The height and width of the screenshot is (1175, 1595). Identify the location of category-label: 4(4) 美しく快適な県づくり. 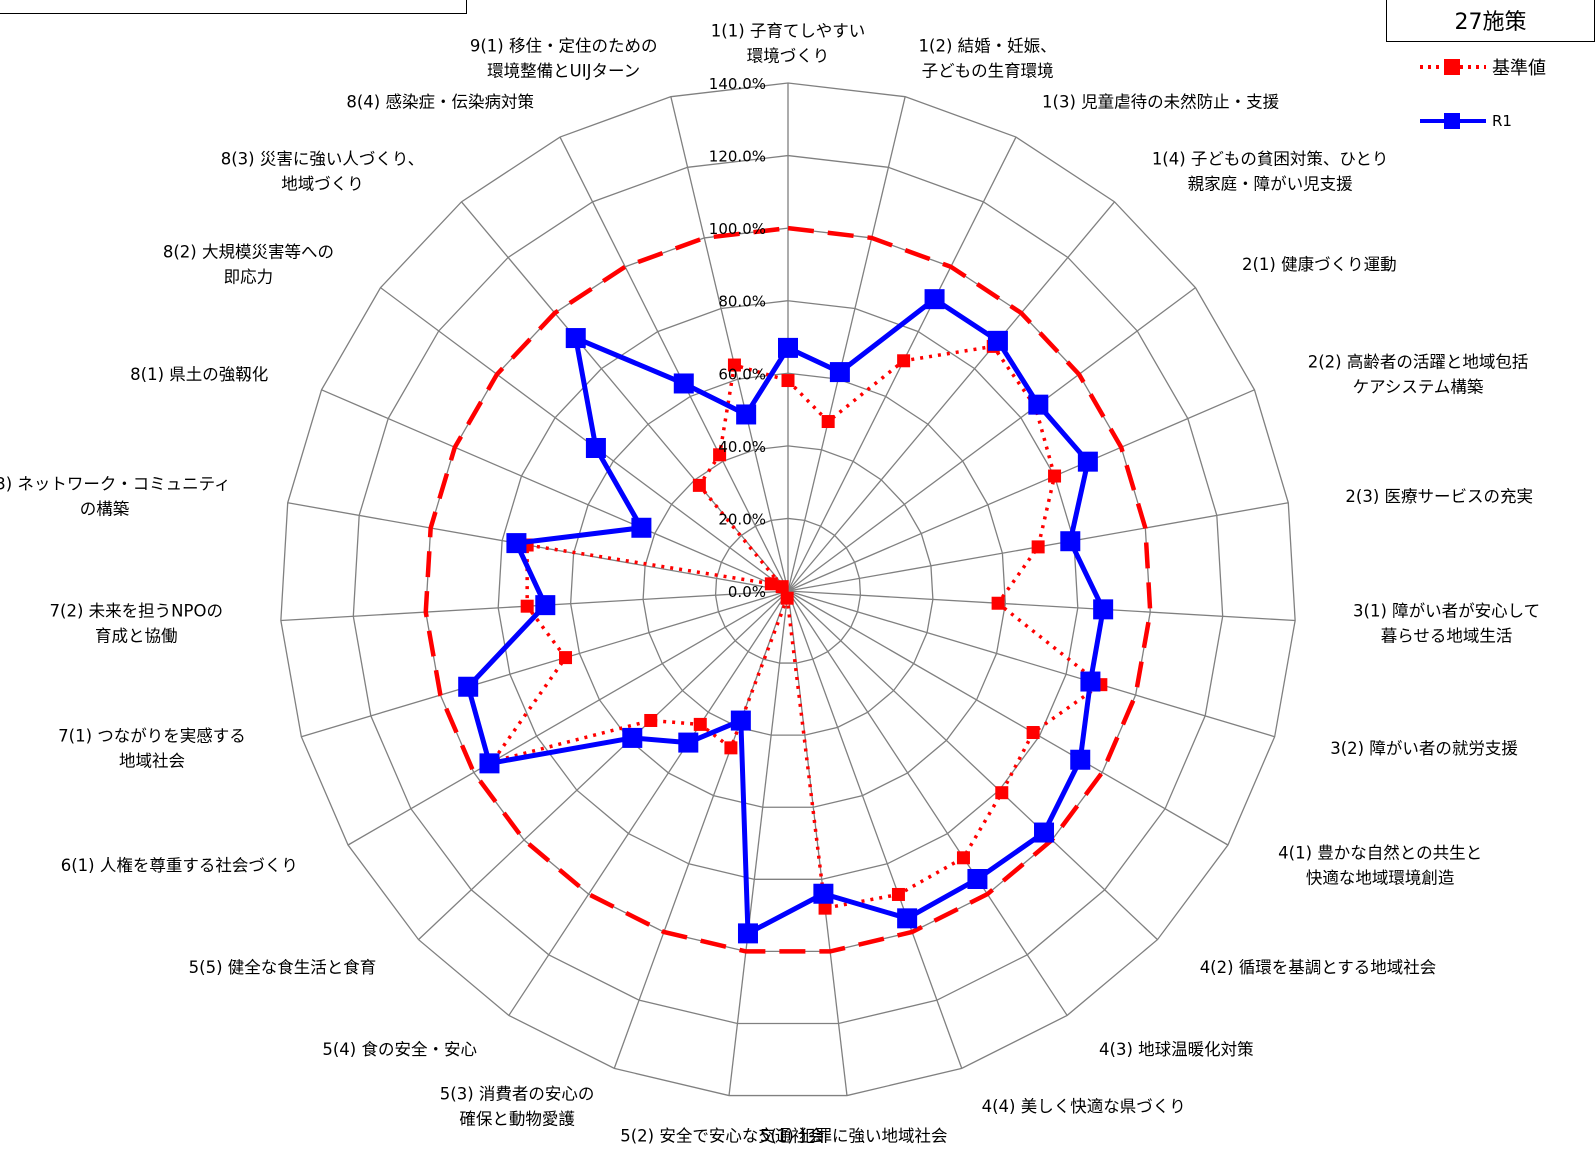
(1084, 1106).